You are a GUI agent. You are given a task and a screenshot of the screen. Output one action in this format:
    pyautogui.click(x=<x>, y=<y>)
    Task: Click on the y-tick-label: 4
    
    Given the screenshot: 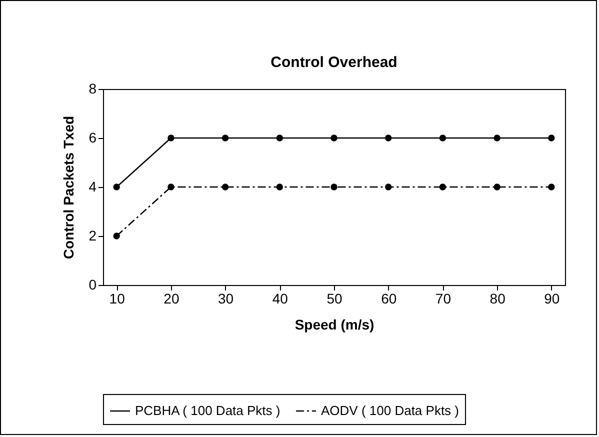 What is the action you would take?
    pyautogui.click(x=92, y=186)
    